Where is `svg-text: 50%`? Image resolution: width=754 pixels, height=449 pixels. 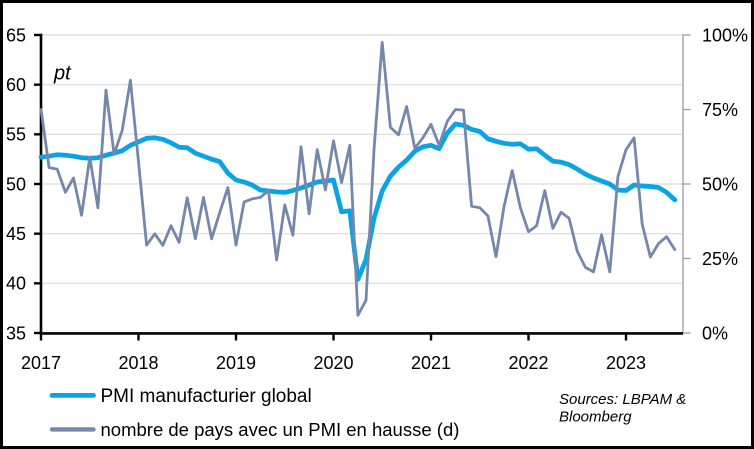
svg-text: 50% is located at coordinates (720, 184).